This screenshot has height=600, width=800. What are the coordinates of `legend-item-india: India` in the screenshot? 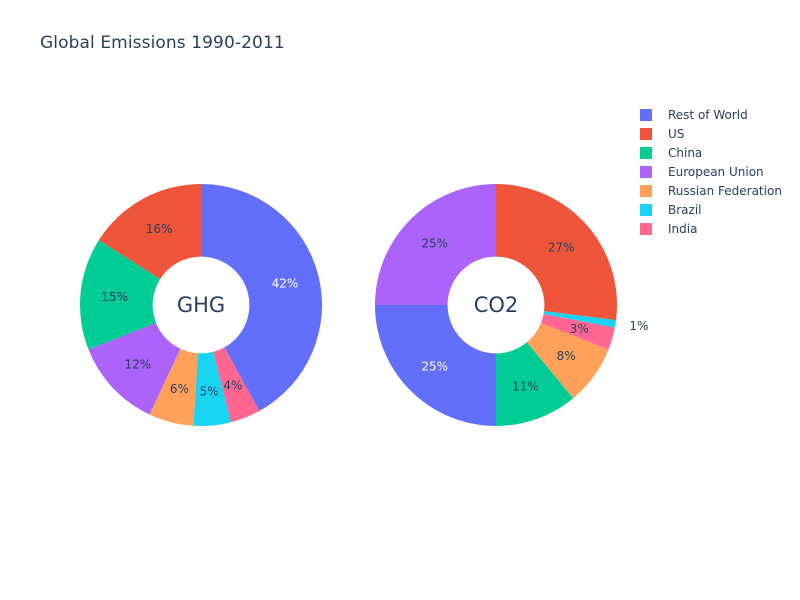 It's located at (717, 228).